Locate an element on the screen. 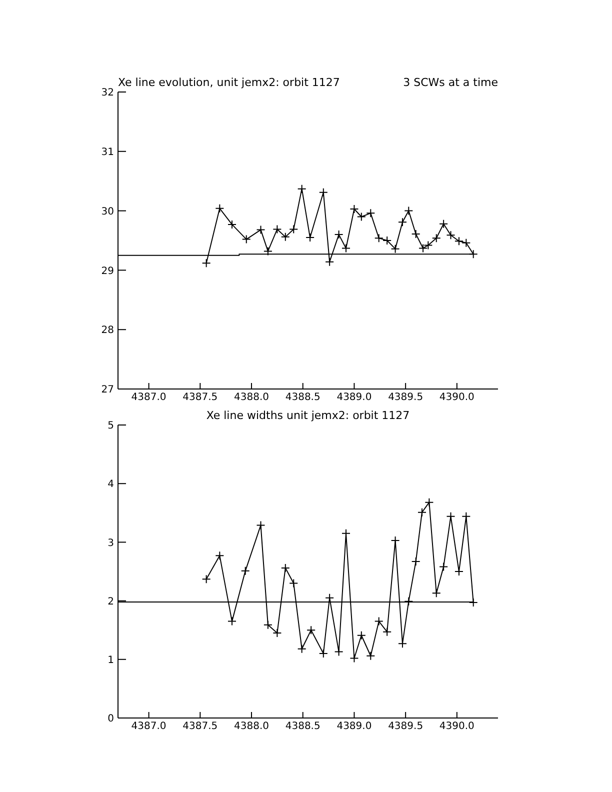  y-tick-label: 31 is located at coordinates (107, 152).